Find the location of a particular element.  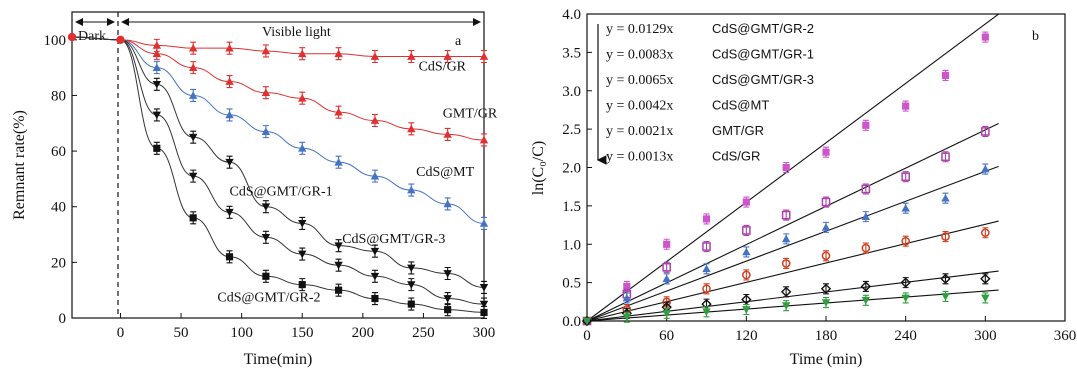

panel-b-xlabel: Time (min) is located at coordinates (826, 359).